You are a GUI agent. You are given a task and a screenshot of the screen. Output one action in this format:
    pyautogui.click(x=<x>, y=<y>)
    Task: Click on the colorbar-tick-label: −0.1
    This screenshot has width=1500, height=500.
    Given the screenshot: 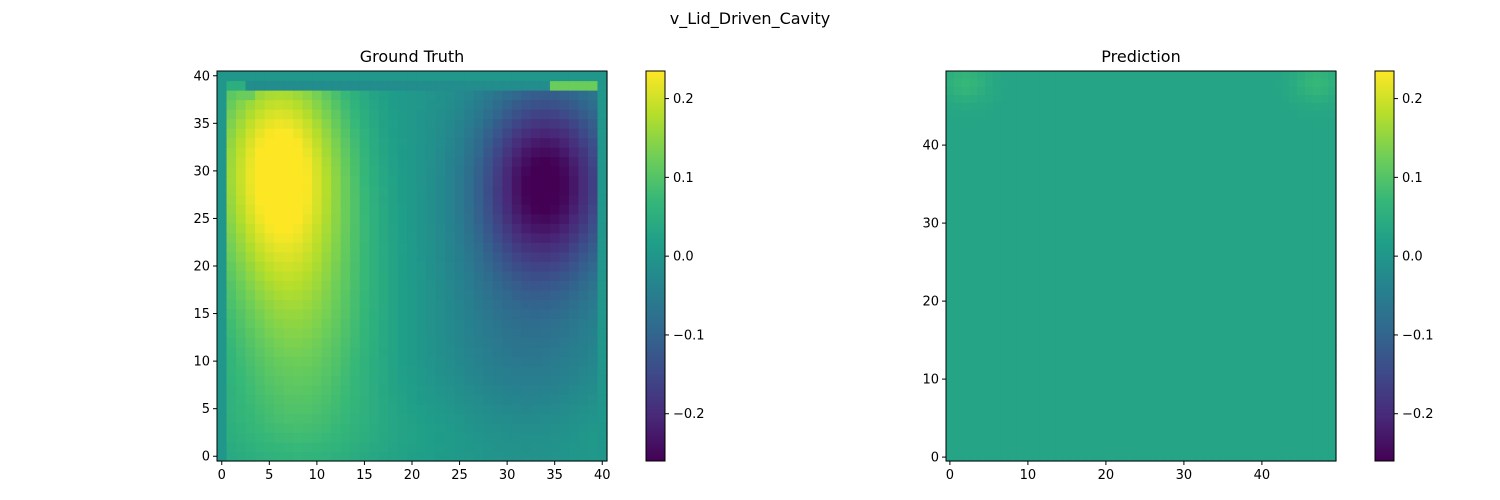 What is the action you would take?
    pyautogui.click(x=689, y=335)
    